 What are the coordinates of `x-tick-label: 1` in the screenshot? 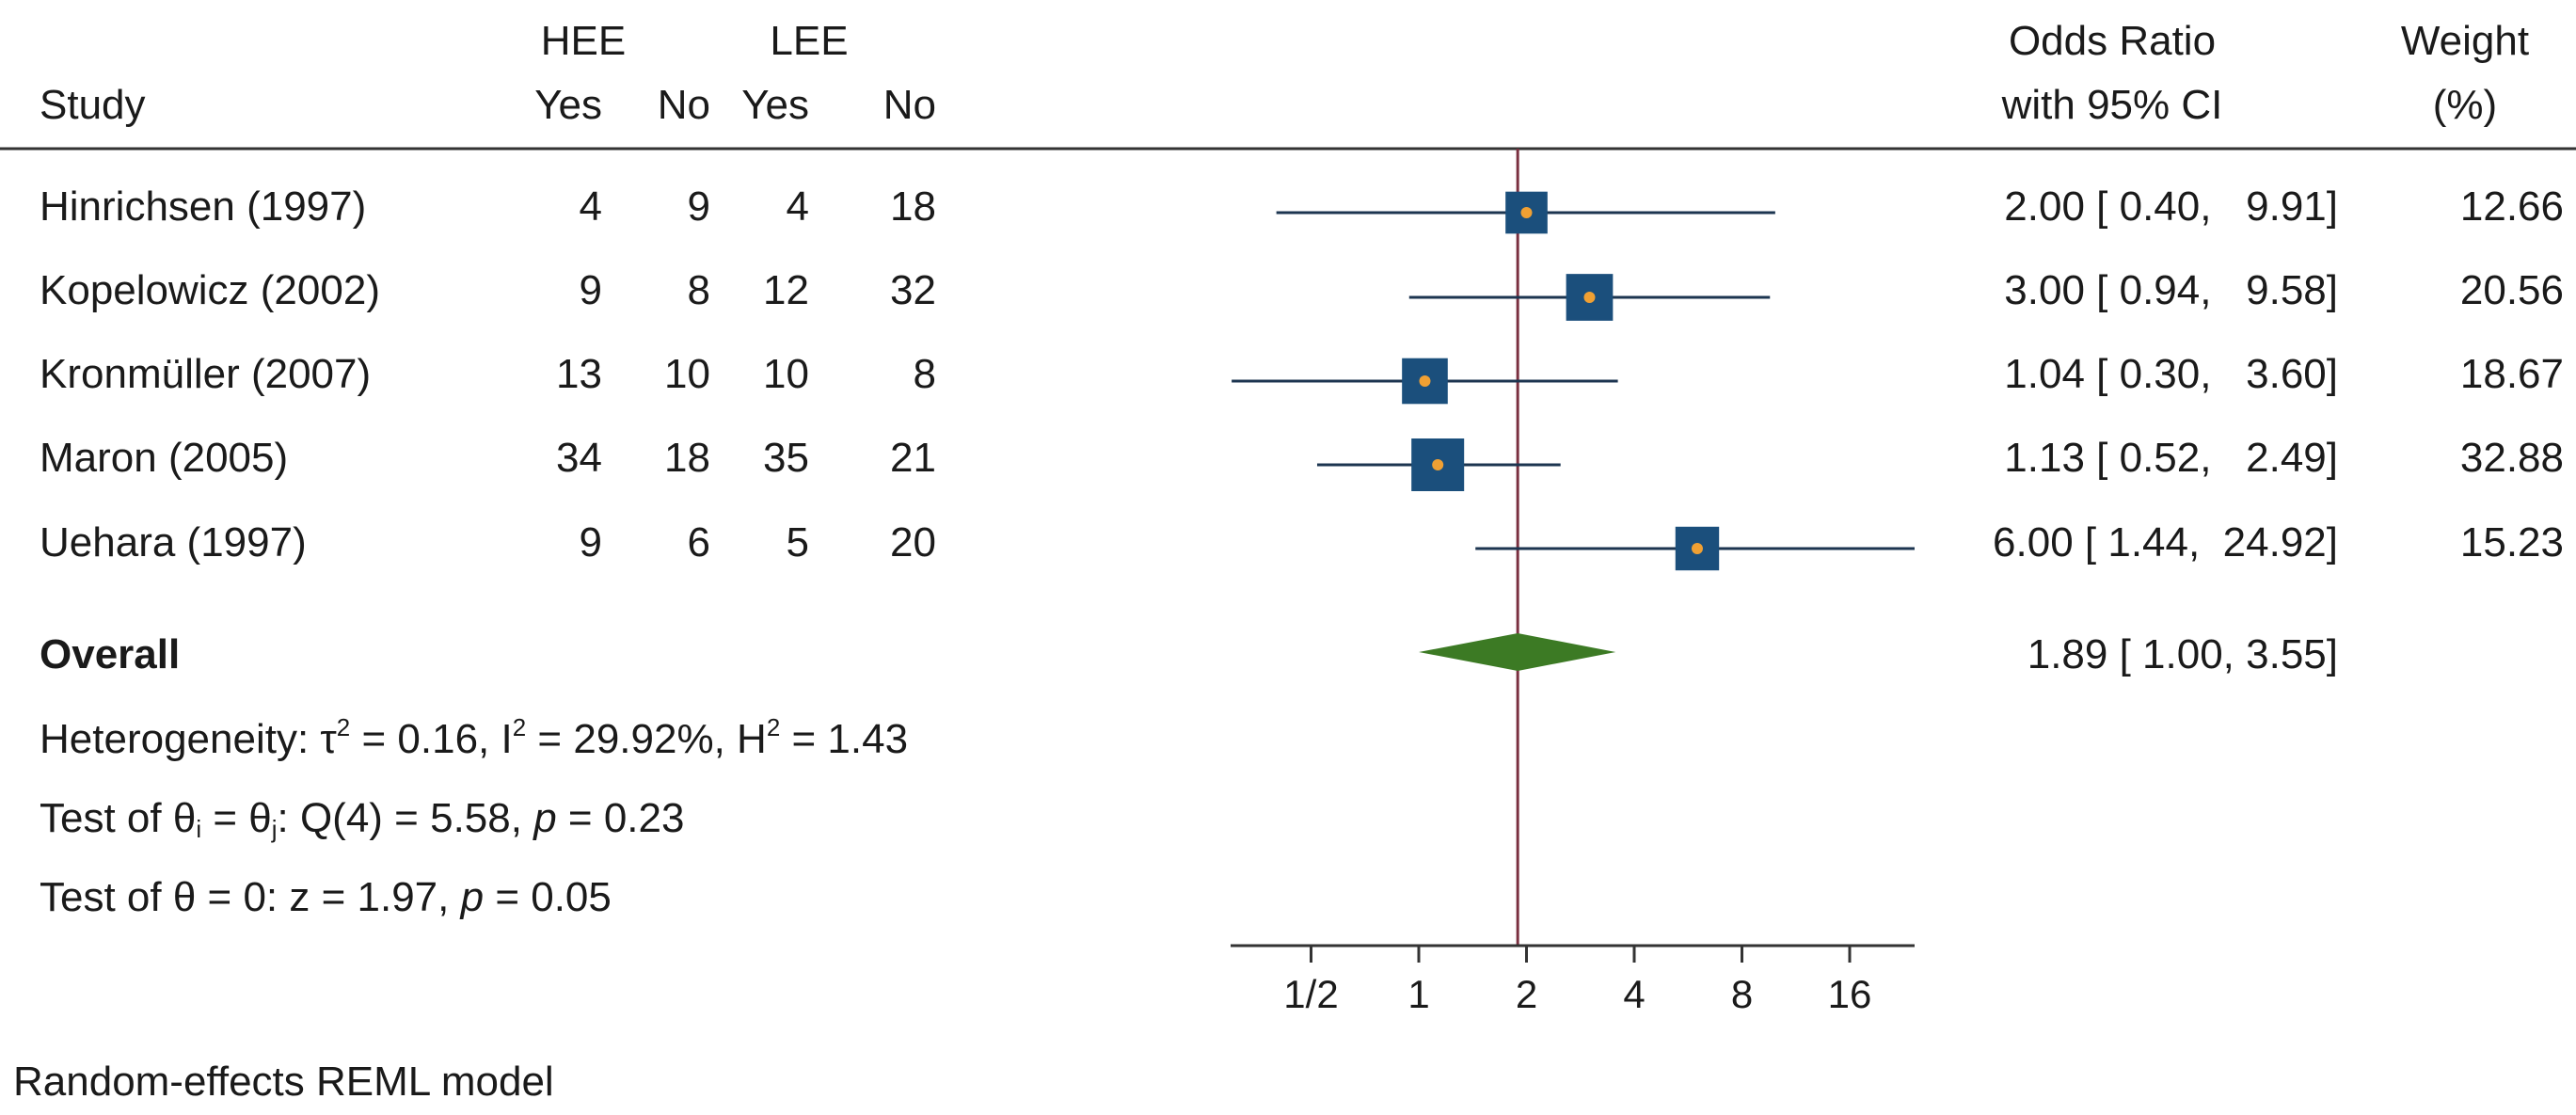 It's located at (1418, 994).